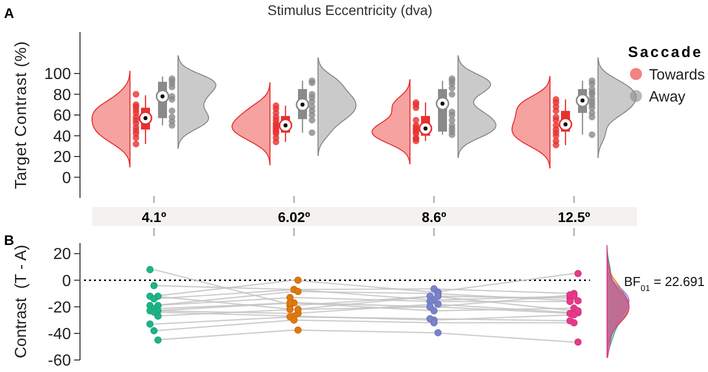 This screenshot has height=372, width=708. I want to click on x-tick-label: 8.6º, so click(434, 217).